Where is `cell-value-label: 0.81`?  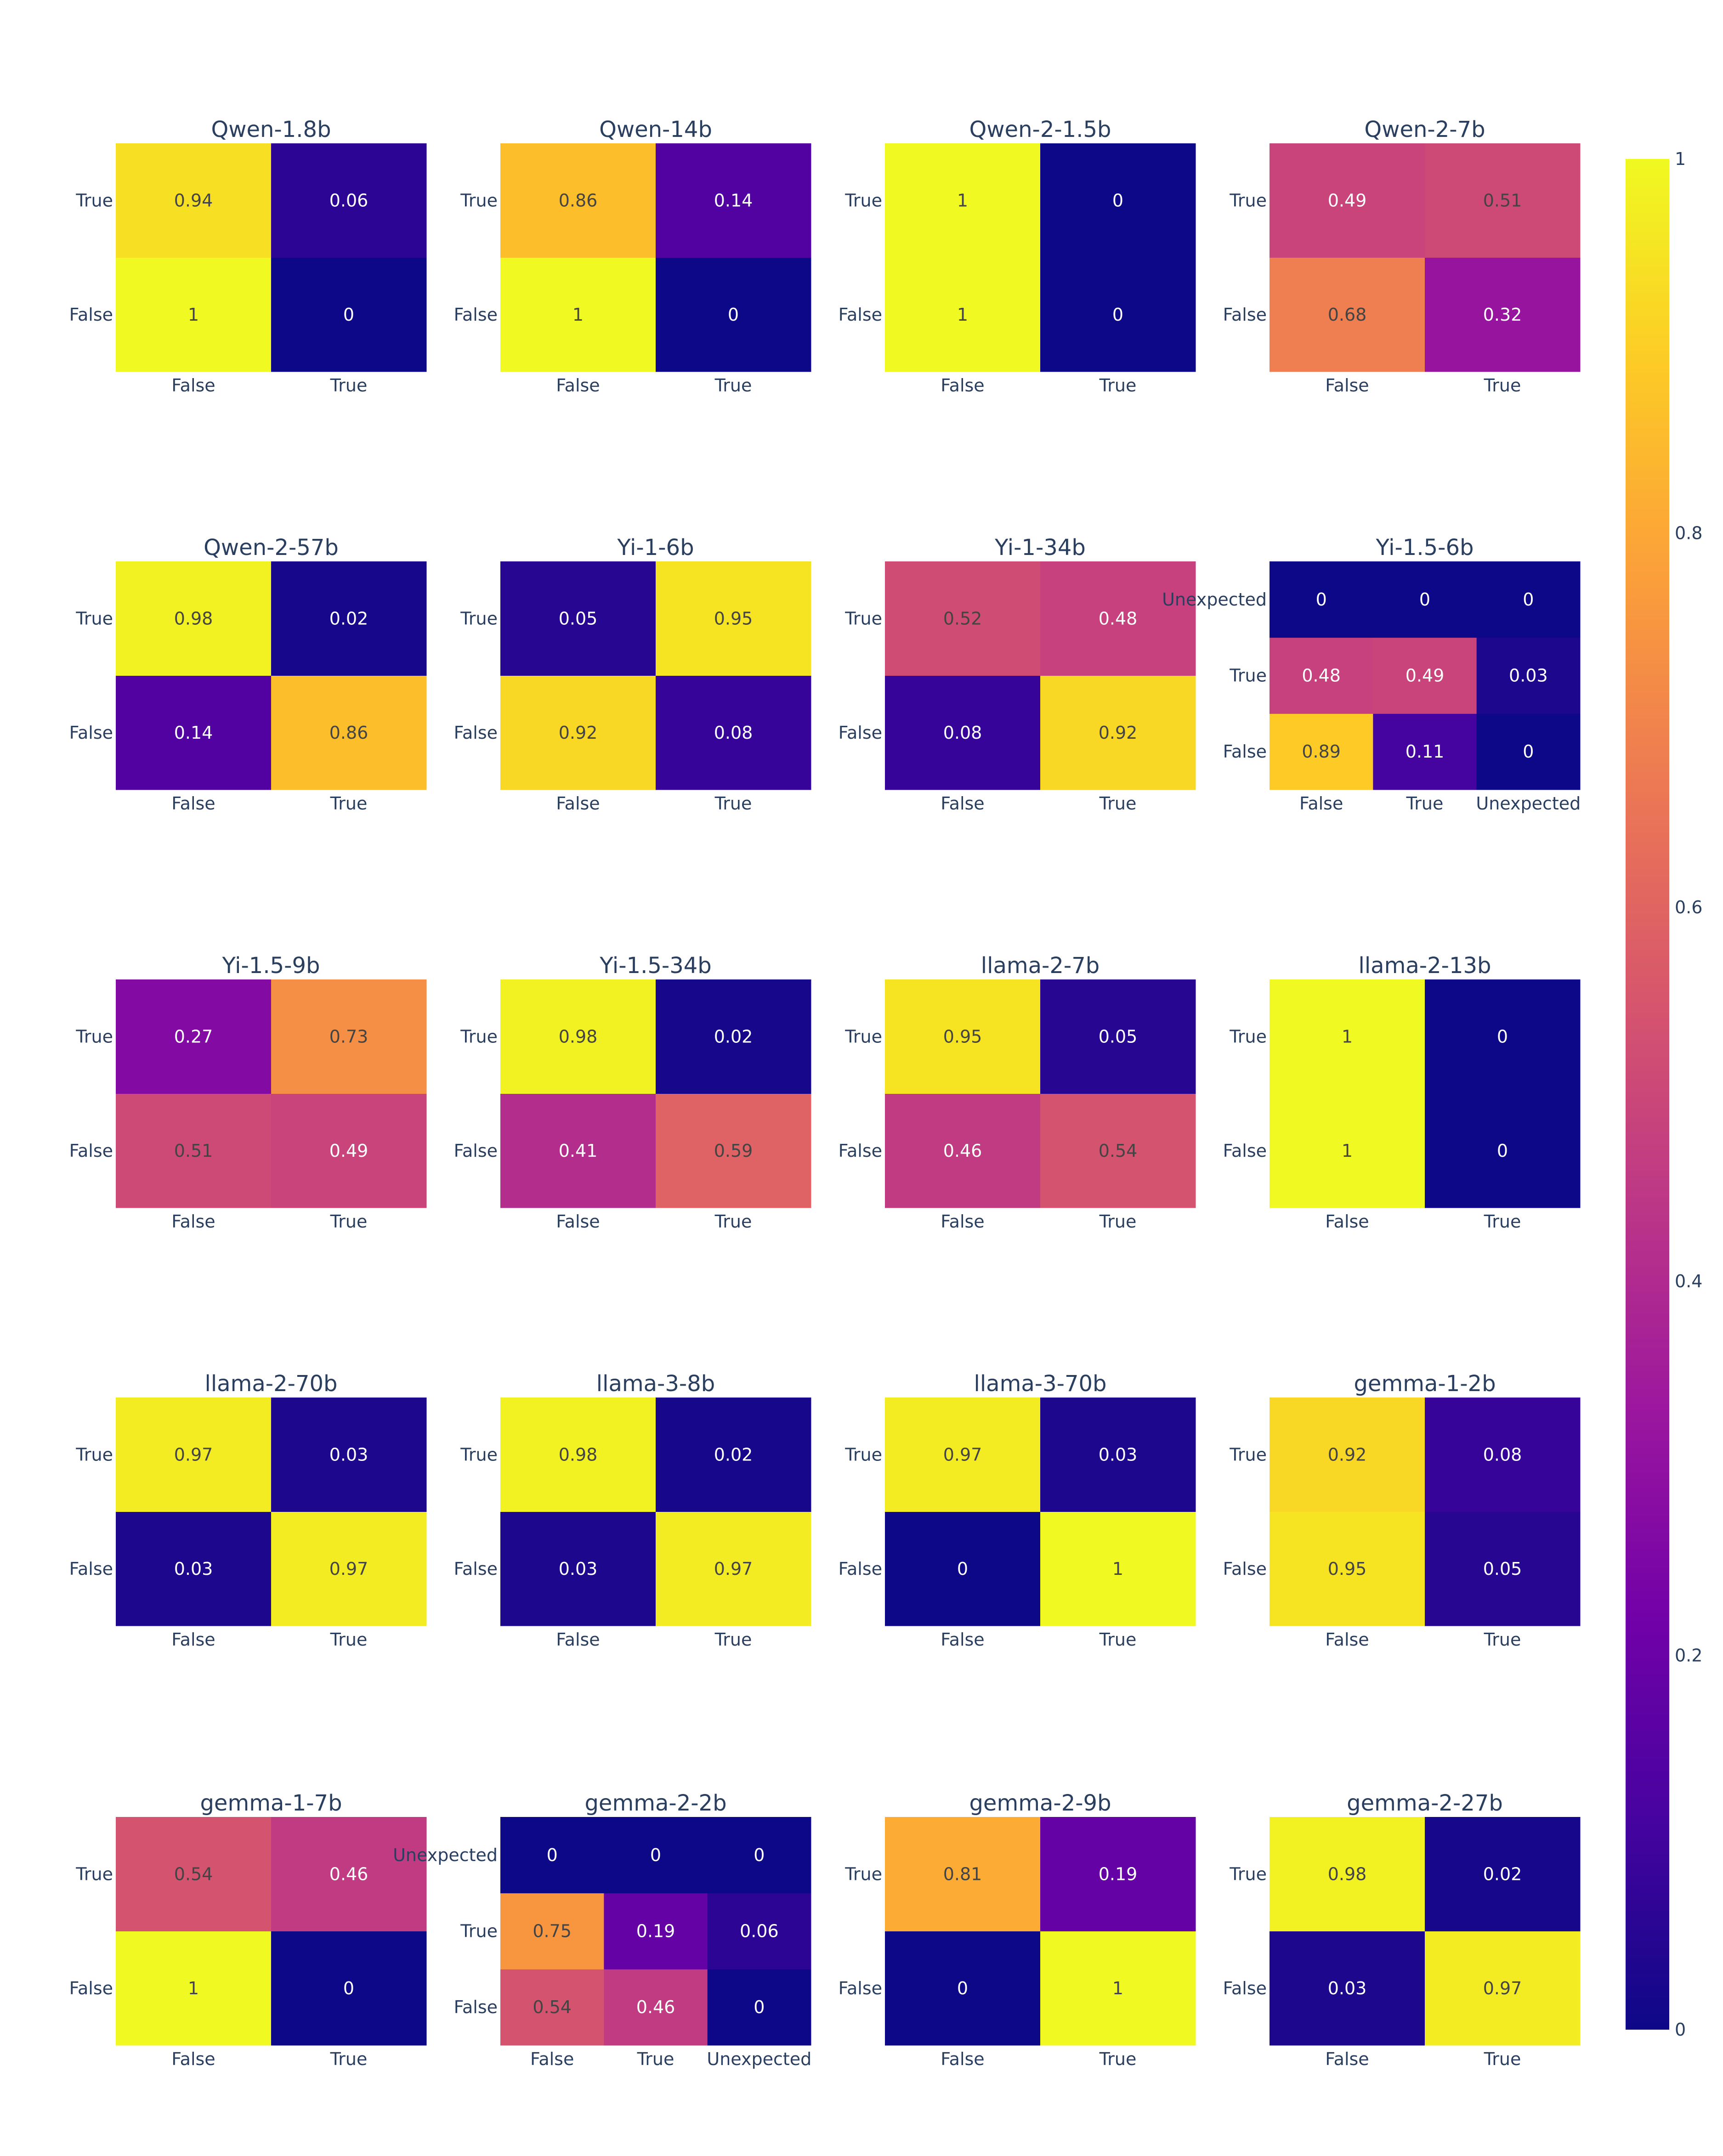 cell-value-label: 0.81 is located at coordinates (963, 1874).